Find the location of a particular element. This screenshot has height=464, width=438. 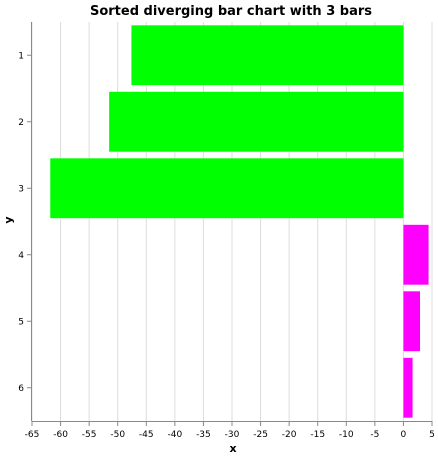

x-tick-label: -5 is located at coordinates (374, 435).